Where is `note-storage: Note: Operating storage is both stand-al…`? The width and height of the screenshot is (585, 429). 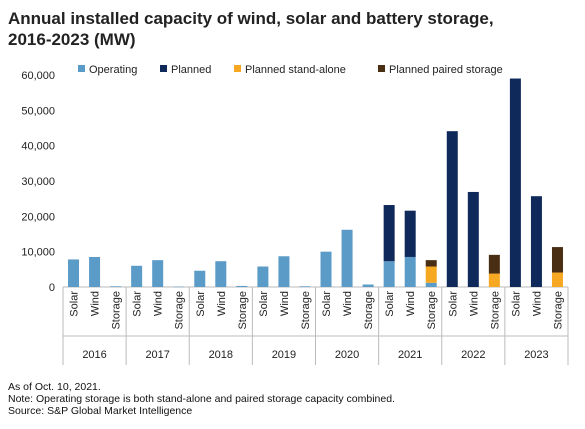
note-storage: Note: Operating storage is both stand-al… is located at coordinates (201, 399).